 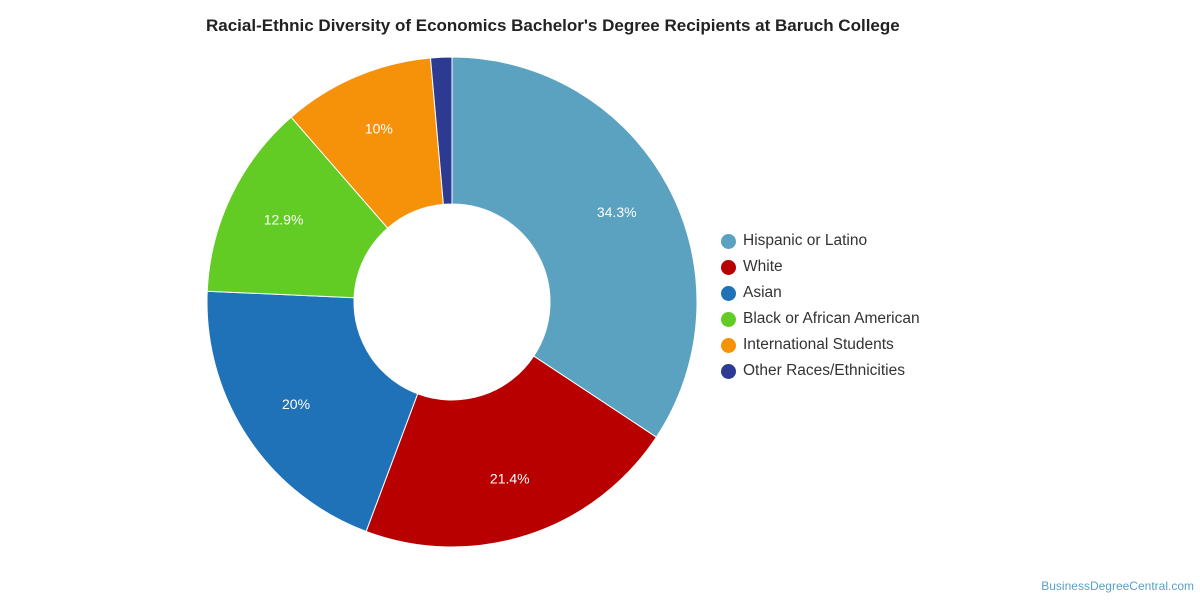 What do you see at coordinates (831, 318) in the screenshot?
I see `legend-label: Black or African American` at bounding box center [831, 318].